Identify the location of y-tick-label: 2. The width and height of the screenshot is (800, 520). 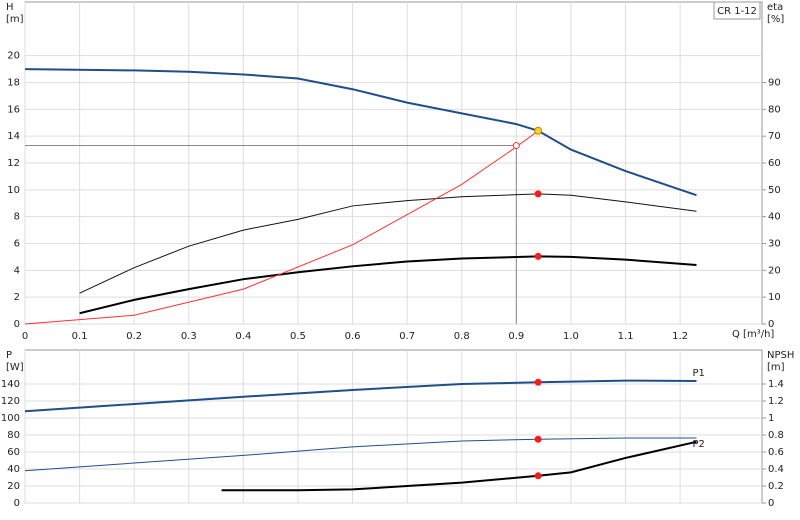
(17, 297).